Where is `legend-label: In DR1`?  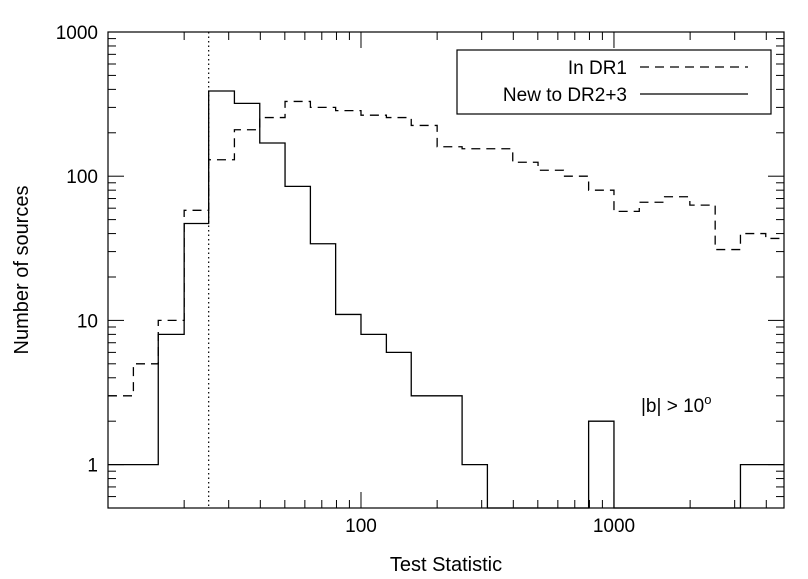 legend-label: In DR1 is located at coordinates (597, 68).